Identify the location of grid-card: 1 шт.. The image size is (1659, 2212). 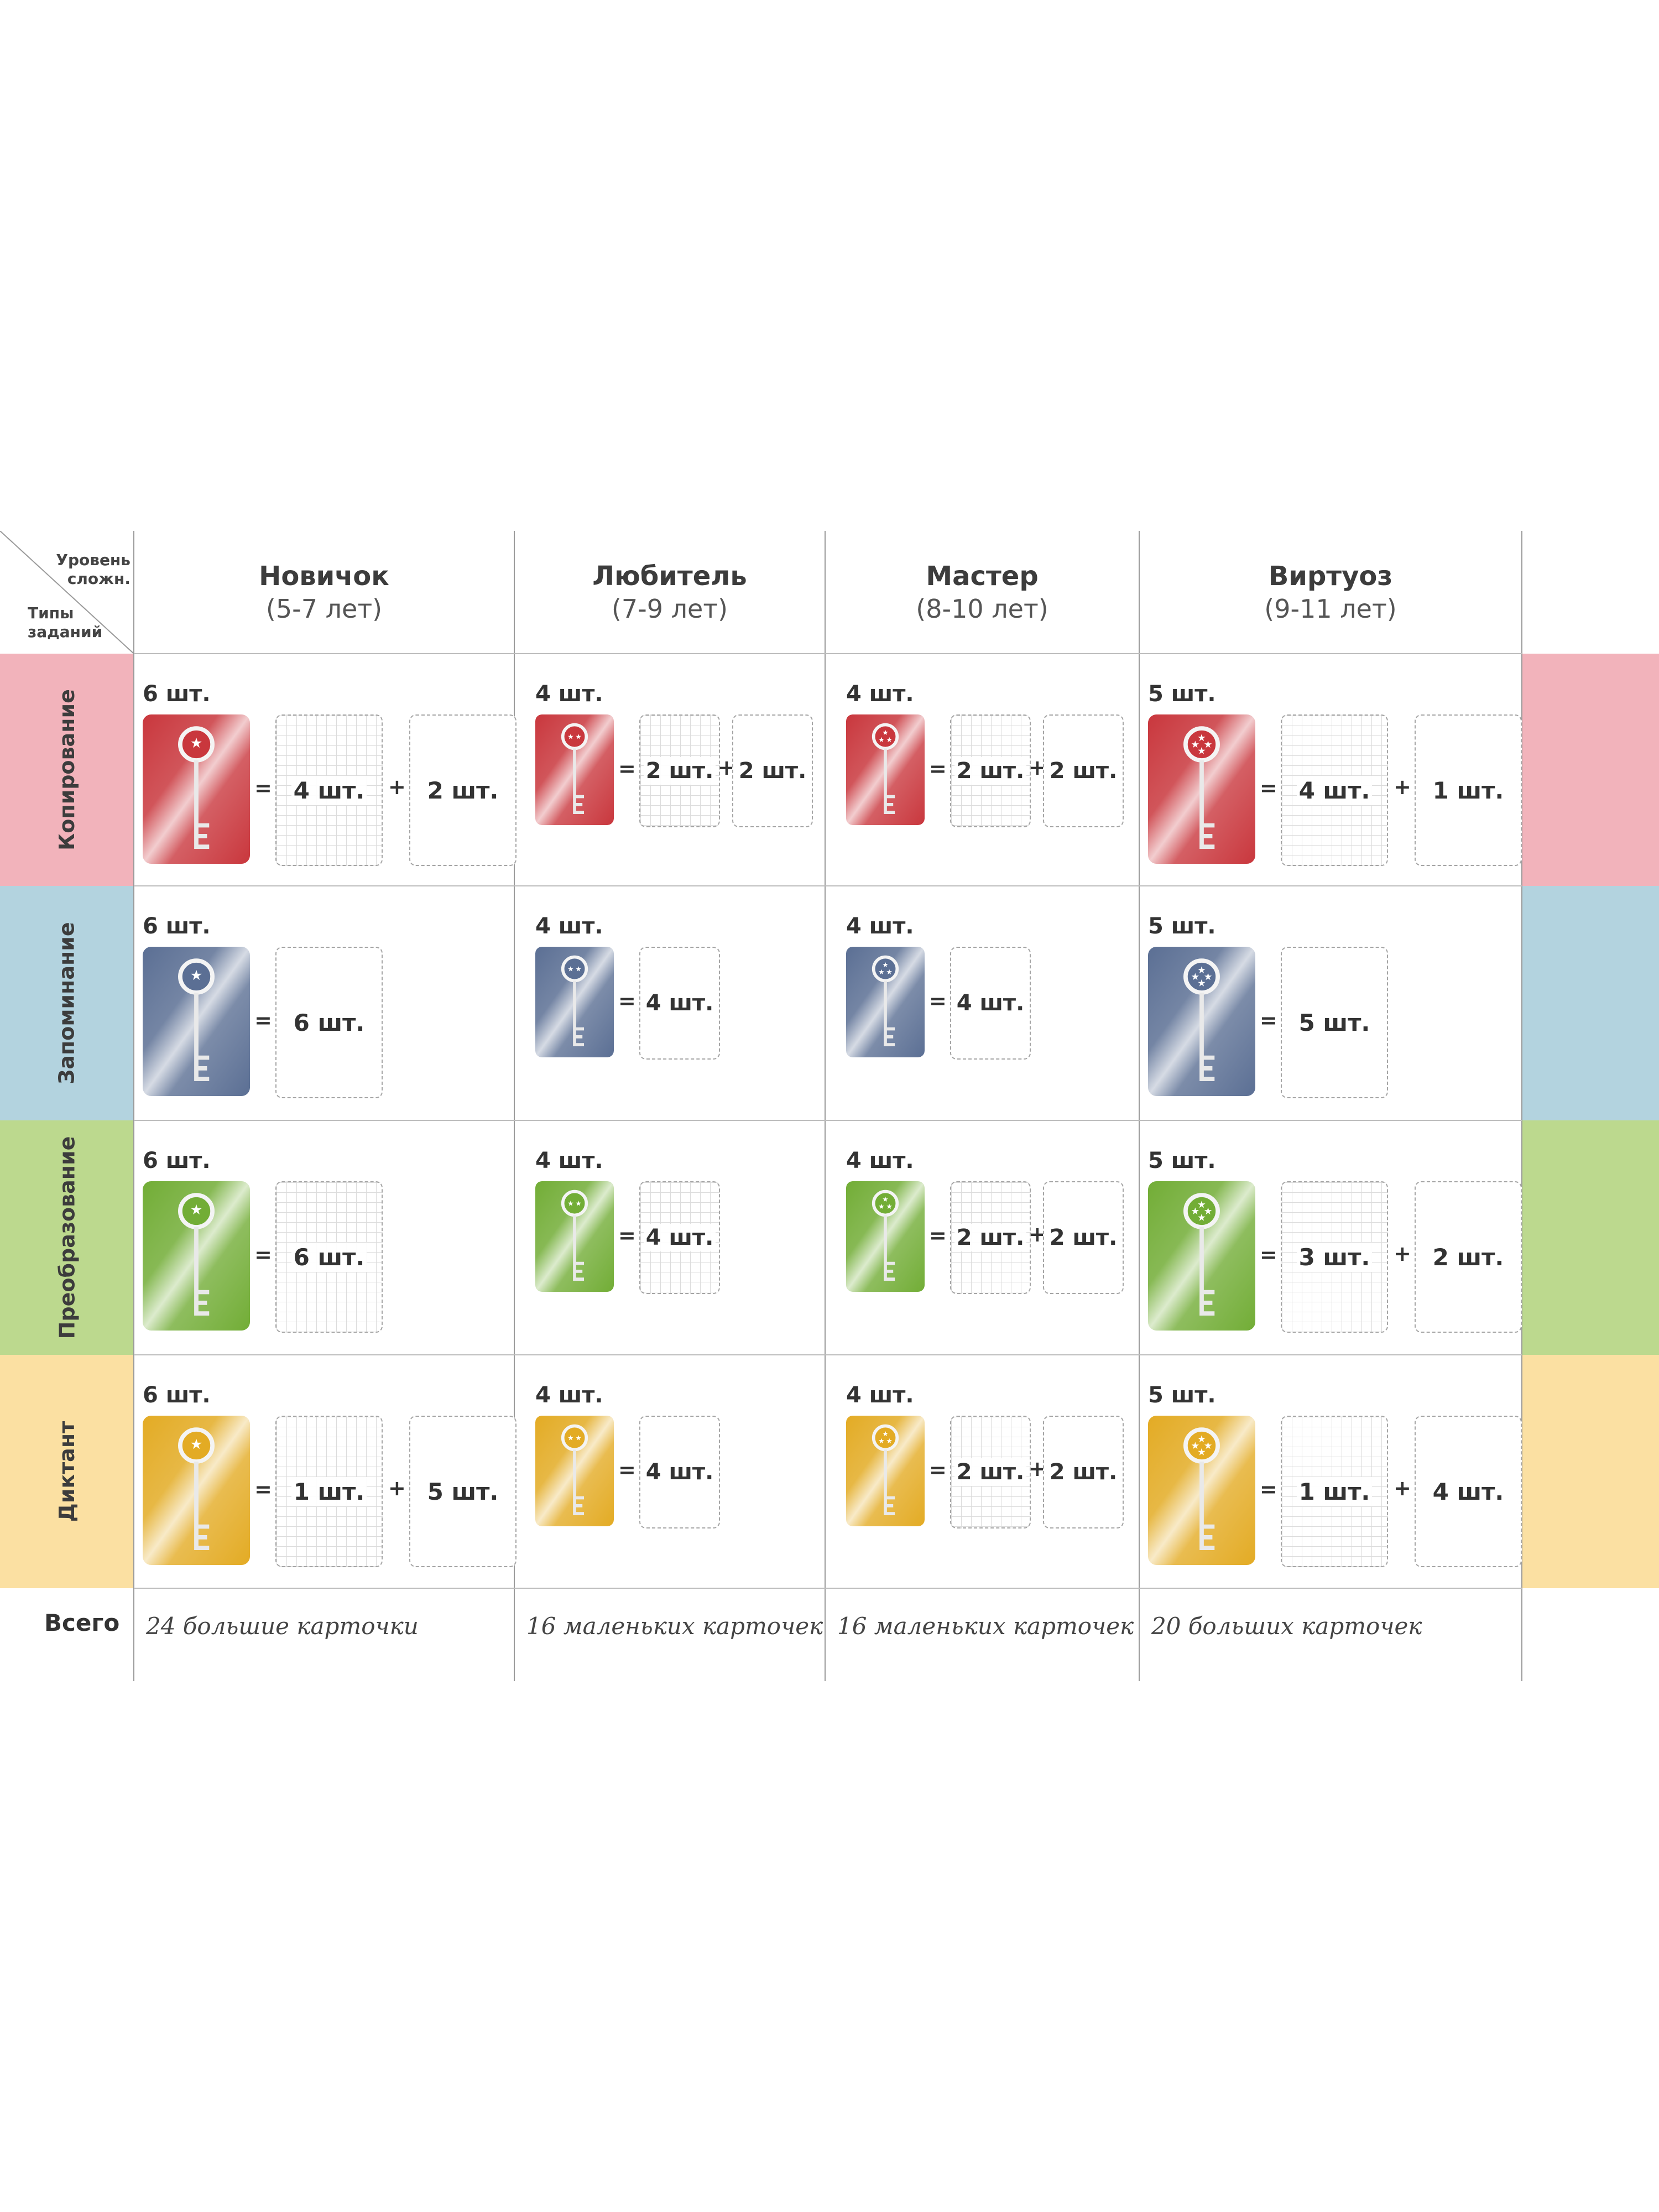
(1335, 1492).